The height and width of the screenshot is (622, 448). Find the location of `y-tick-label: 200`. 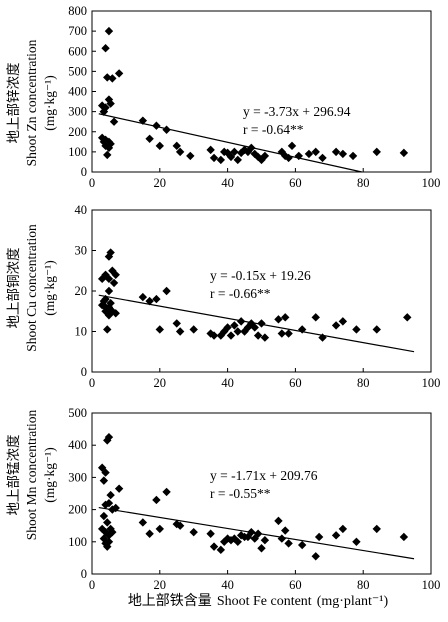

y-tick-label: 200 is located at coordinates (77, 510).